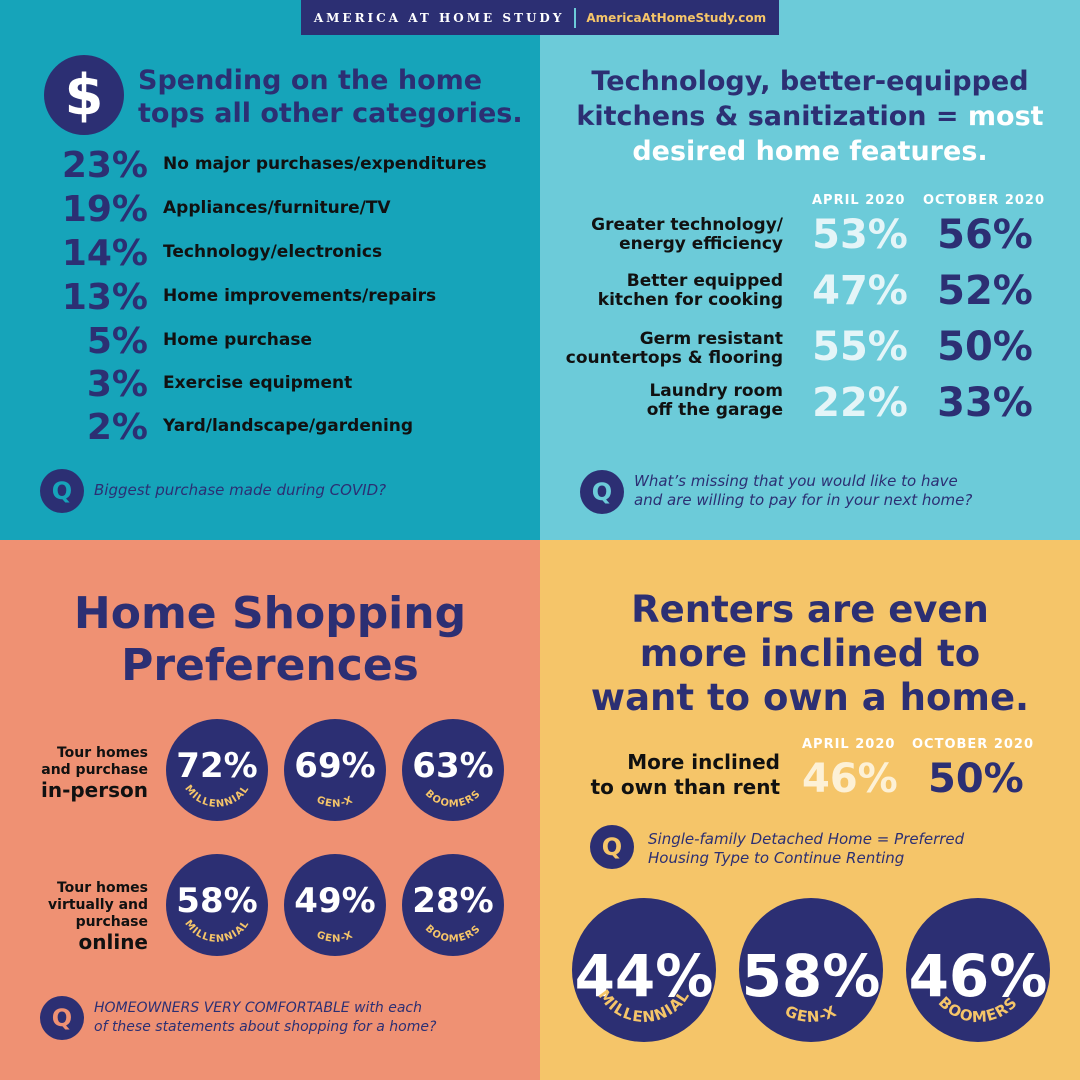  I want to click on spending-row: 5% Home purchase, so click(280, 342).